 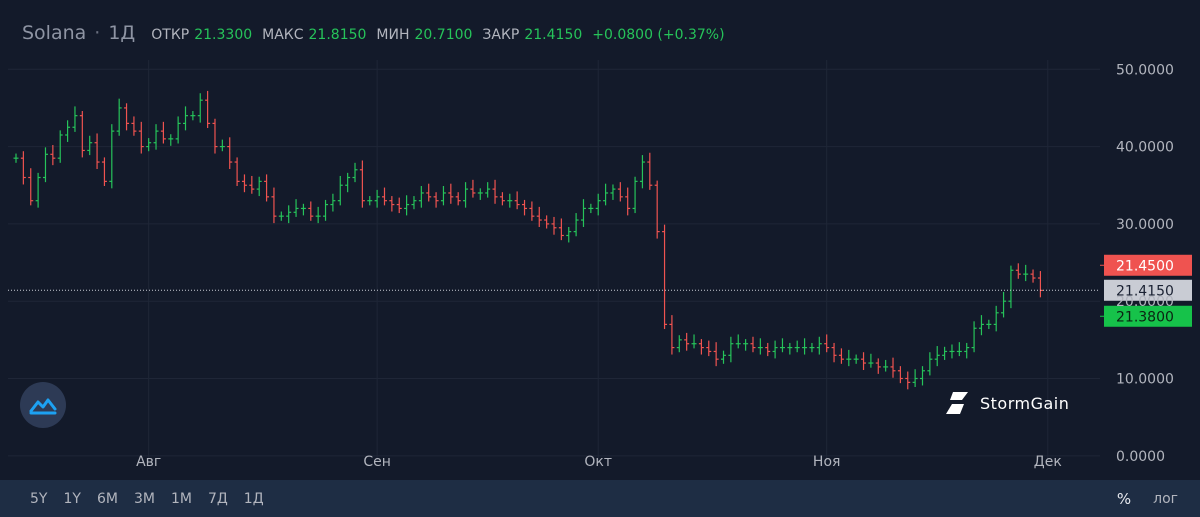 I want to click on last-price-label-bg, so click(x=1148, y=290).